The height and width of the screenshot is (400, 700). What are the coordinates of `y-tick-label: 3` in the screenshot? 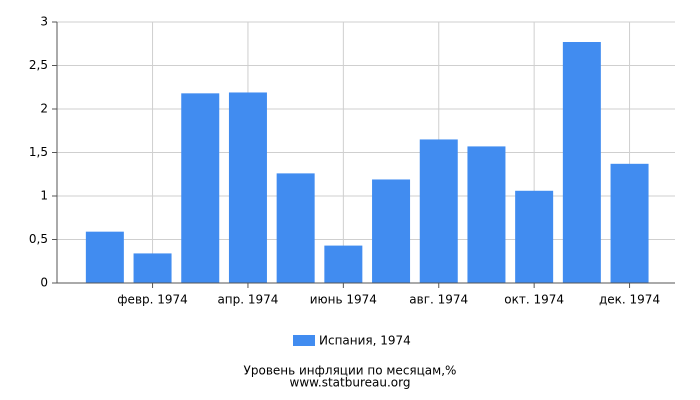 It's located at (44, 22).